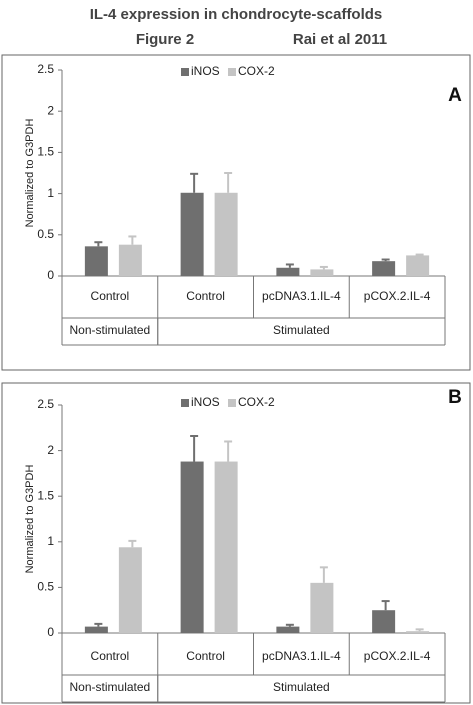 The height and width of the screenshot is (705, 473). I want to click on citation: Rai et al 2011, so click(340, 39).